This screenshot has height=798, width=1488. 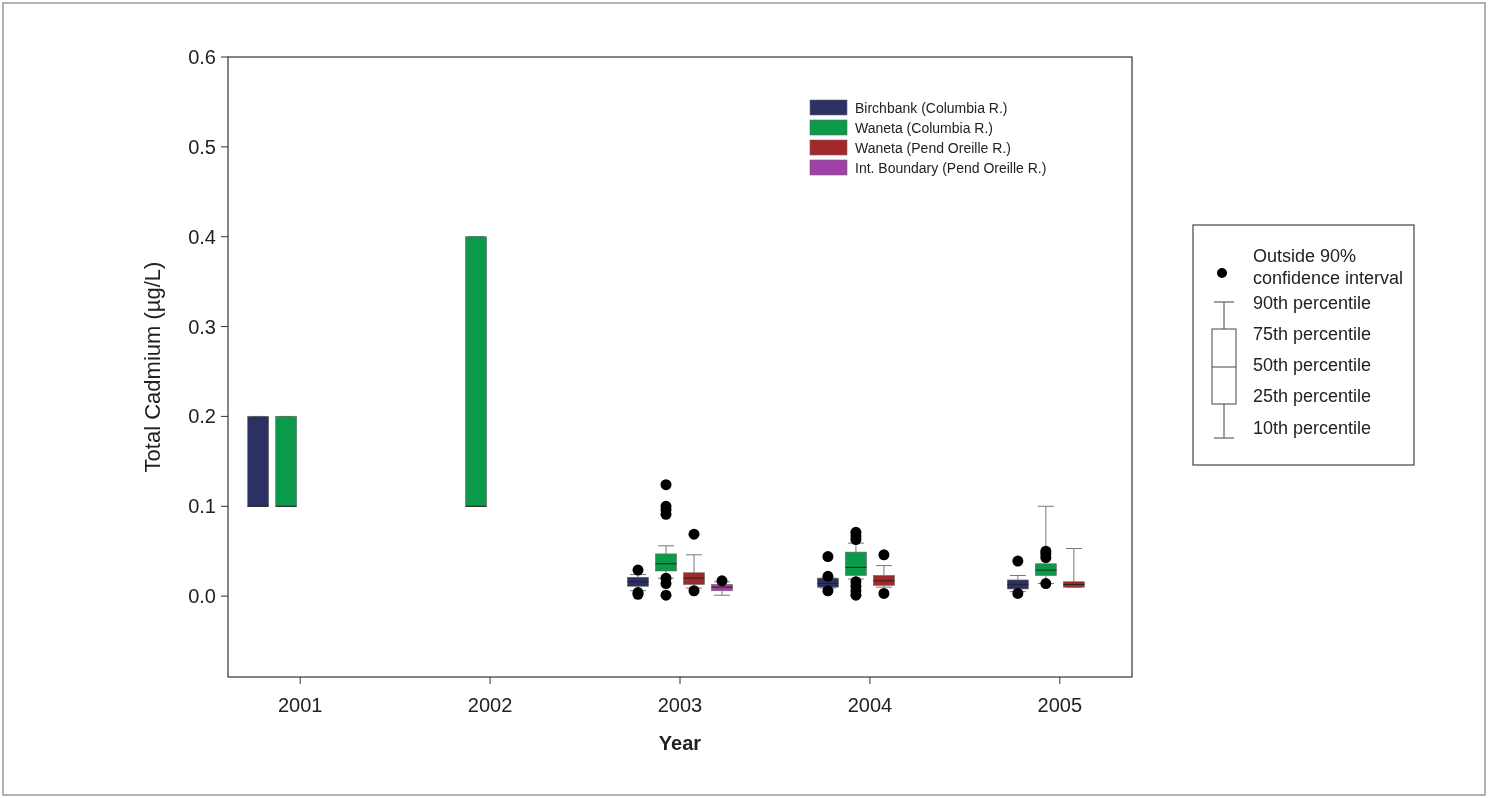 What do you see at coordinates (931, 107) in the screenshot?
I see `legend-label: Birchbank (Columbia R.)` at bounding box center [931, 107].